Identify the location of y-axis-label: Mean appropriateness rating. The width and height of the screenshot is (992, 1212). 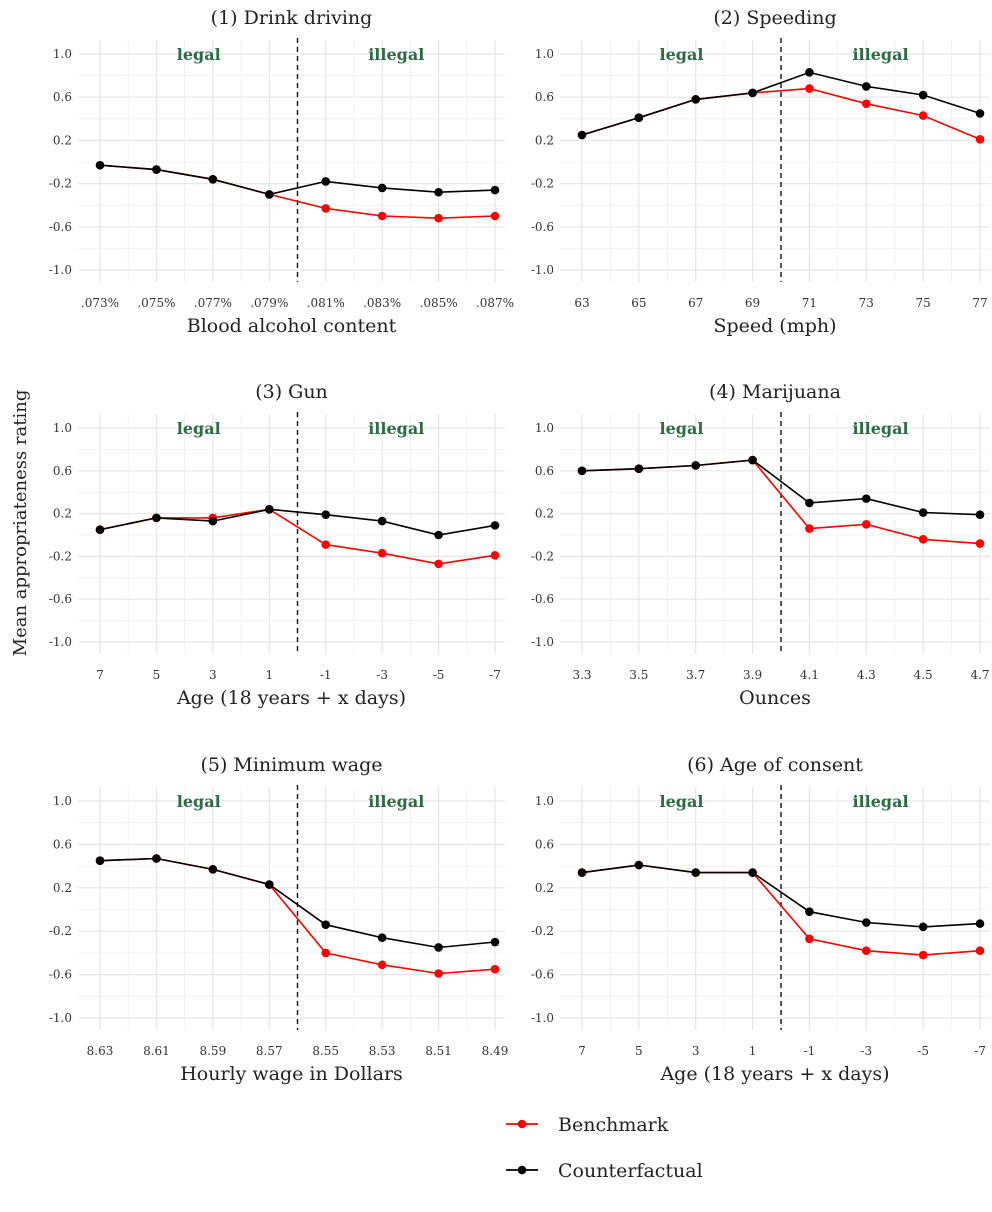
(20, 523).